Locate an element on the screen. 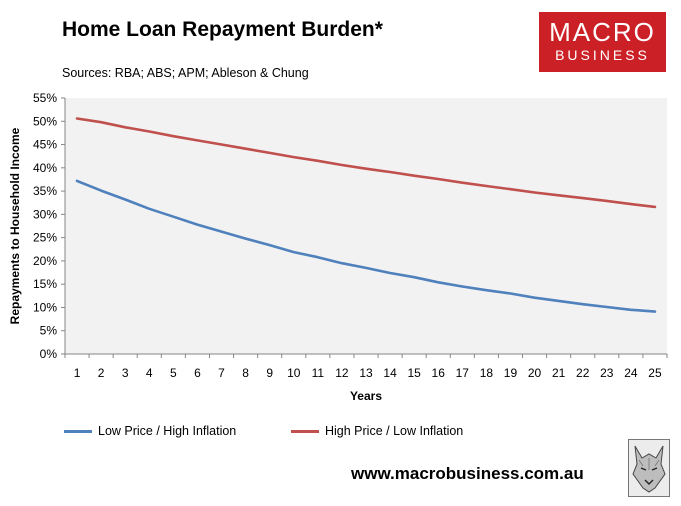 The width and height of the screenshot is (681, 506). x-tick-label: 10 is located at coordinates (294, 373).